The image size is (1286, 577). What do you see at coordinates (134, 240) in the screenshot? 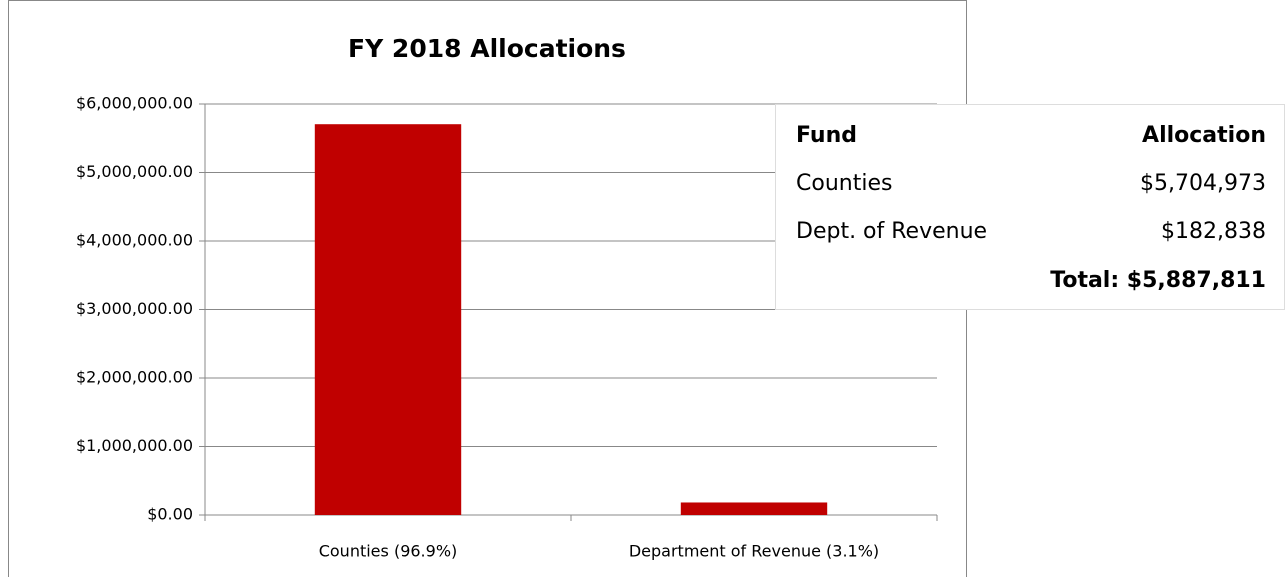
I see `y-tick-label: $4,000,000.00` at bounding box center [134, 240].